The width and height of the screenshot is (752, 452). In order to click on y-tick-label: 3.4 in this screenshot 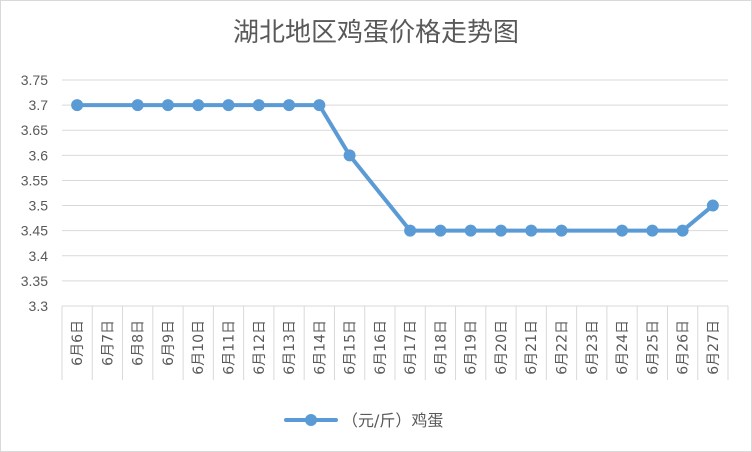, I will do `click(39, 256)`.